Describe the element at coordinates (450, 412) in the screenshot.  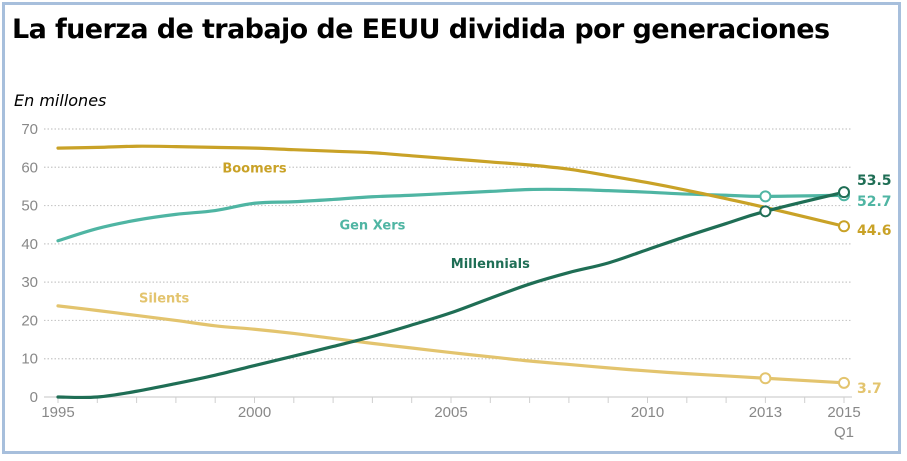
I see `x-tick-label-2005: 2005` at that location.